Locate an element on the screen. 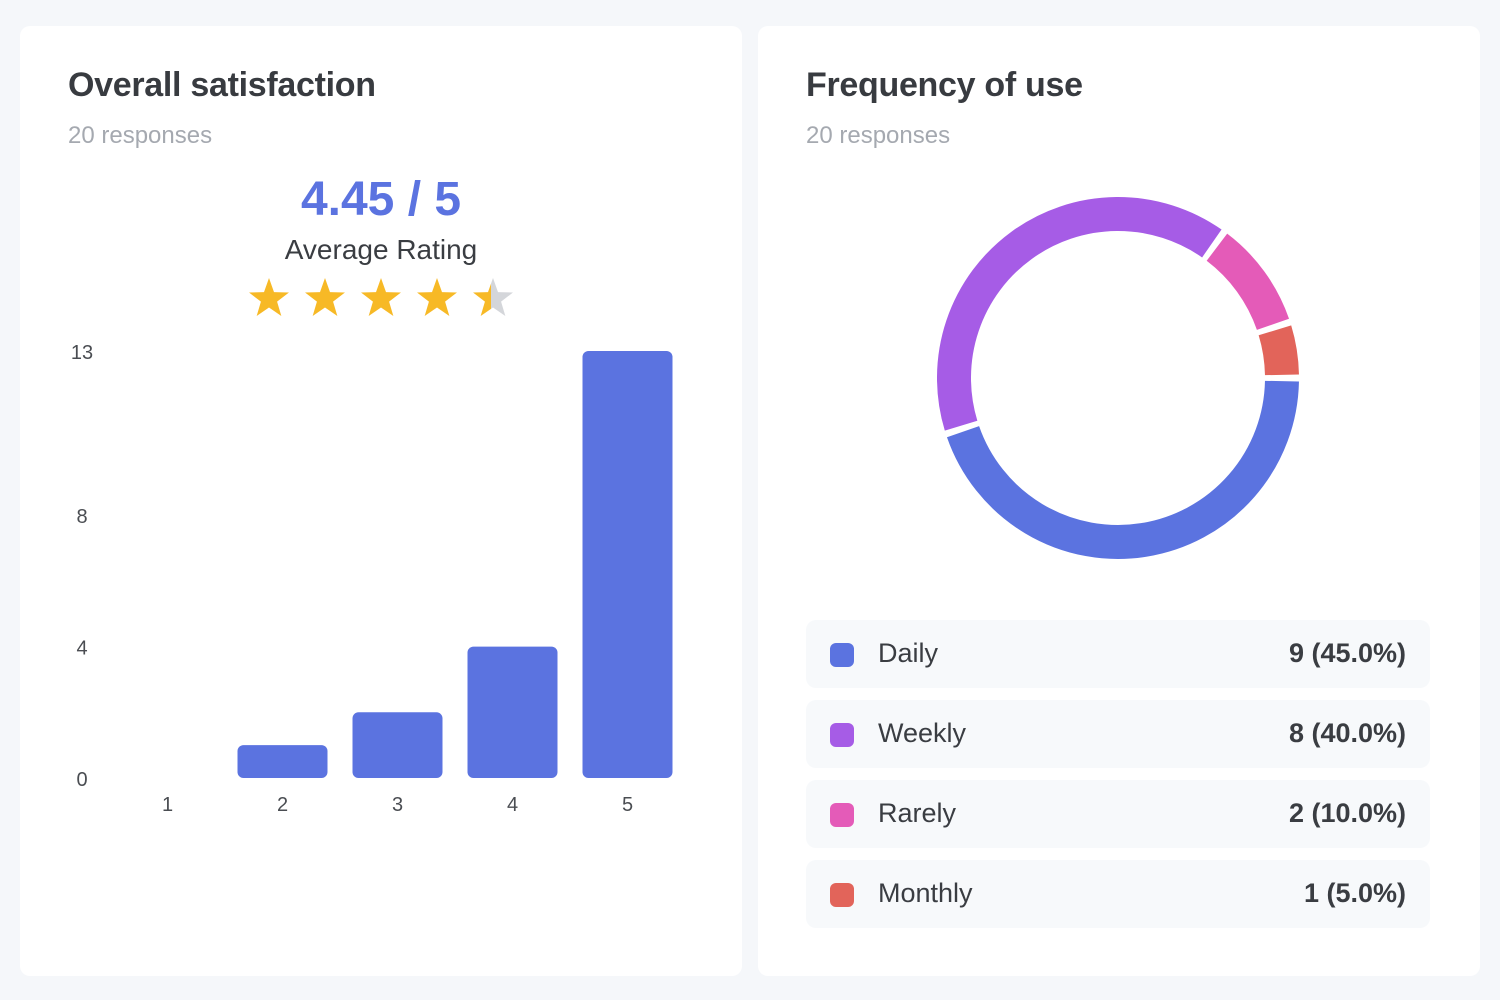 The width and height of the screenshot is (1500, 1000). legend-item-daily: Daily 9 (45.0%) is located at coordinates (1118, 654).